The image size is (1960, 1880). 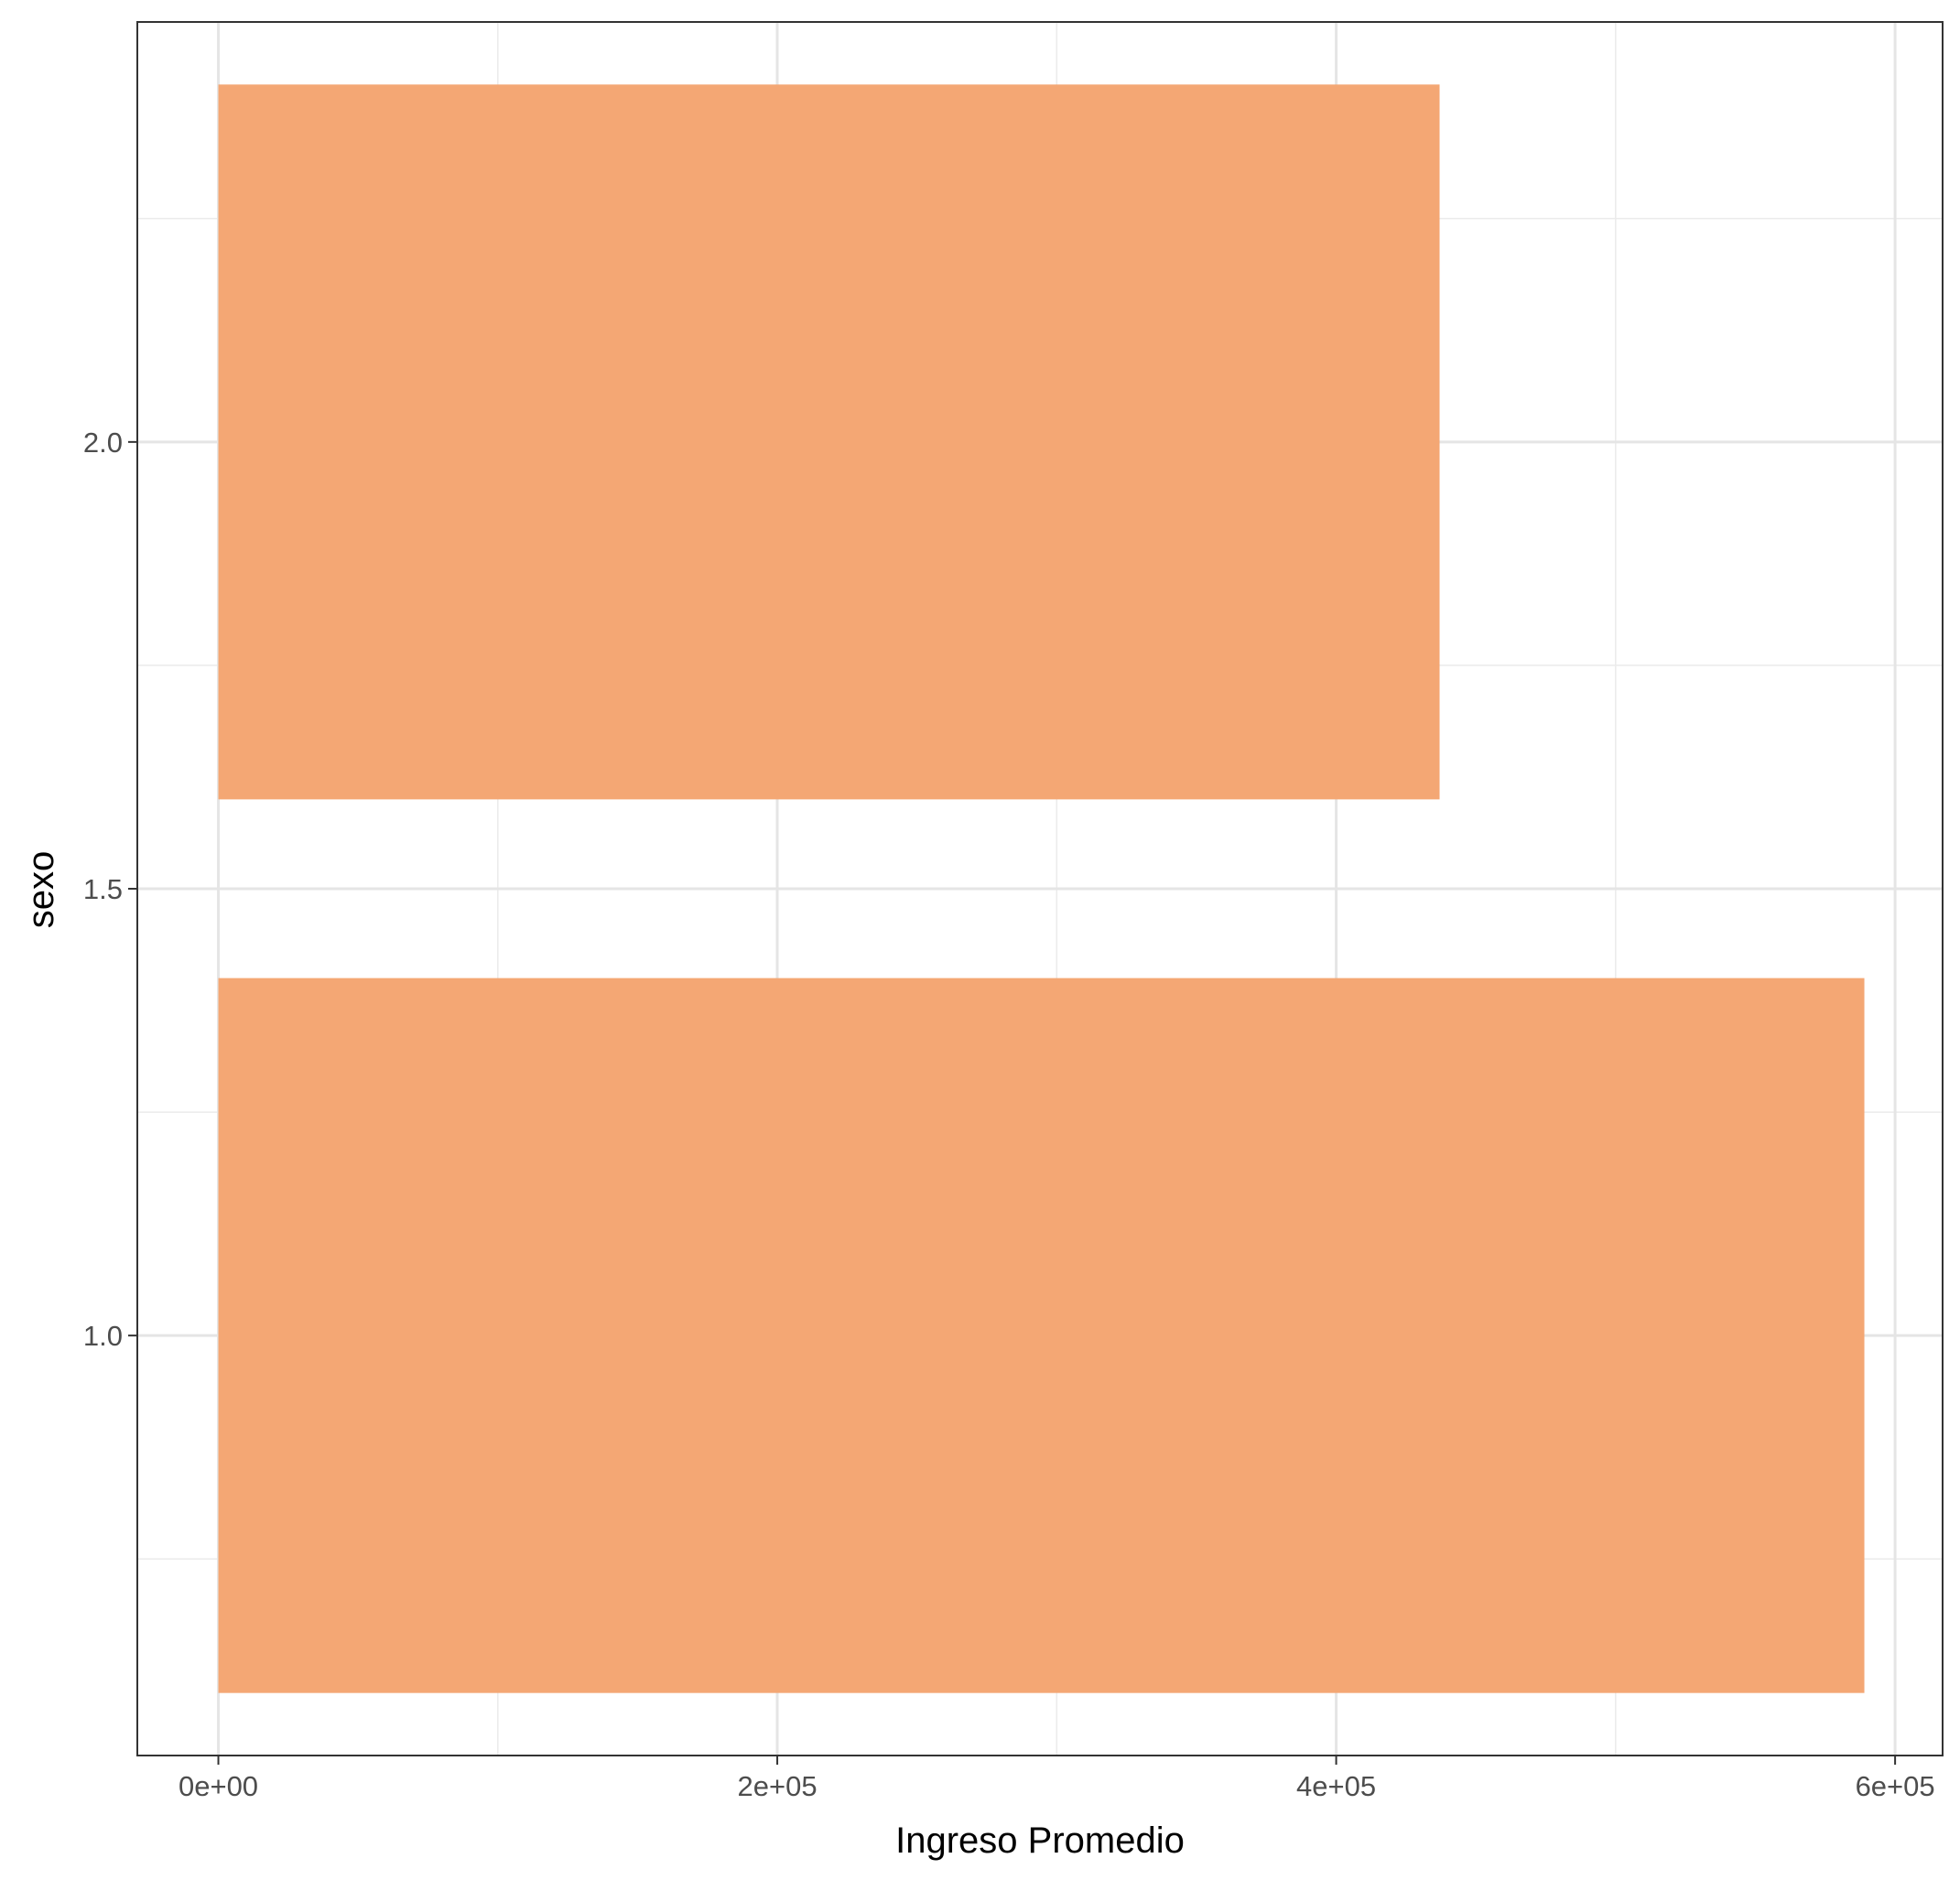 What do you see at coordinates (219, 1786) in the screenshot?
I see `x-tick-label: 0e+00` at bounding box center [219, 1786].